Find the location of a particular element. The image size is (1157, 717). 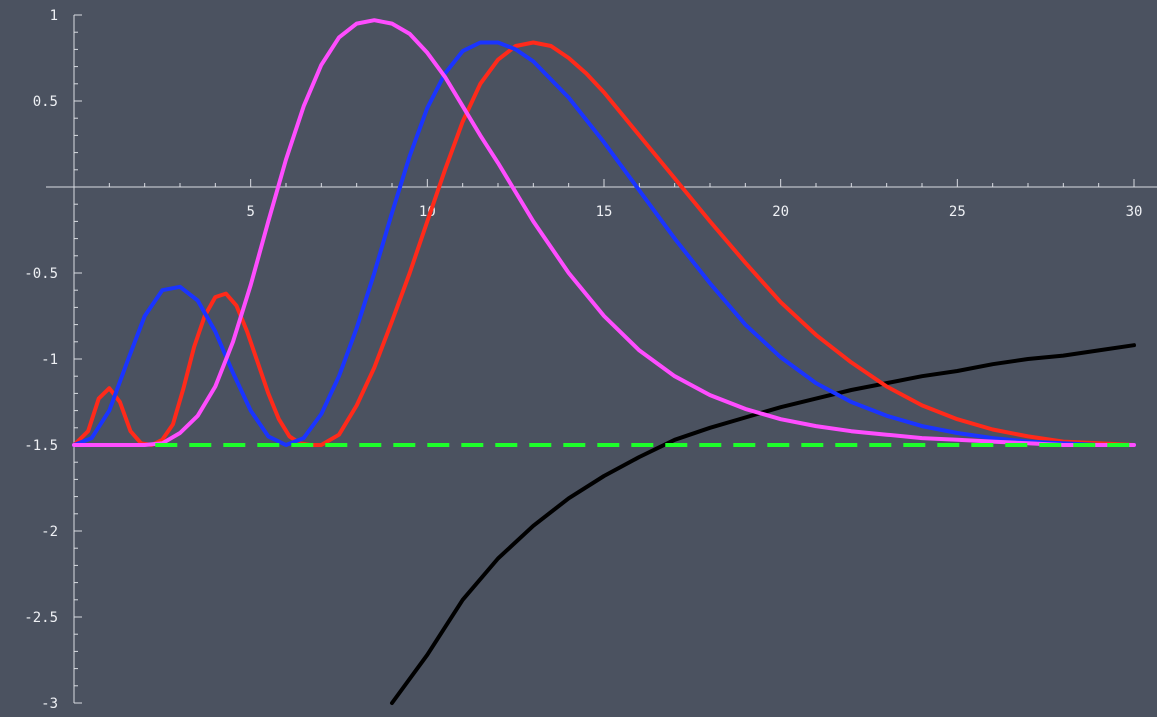

x-tick-label: 30 is located at coordinates (1134, 212).